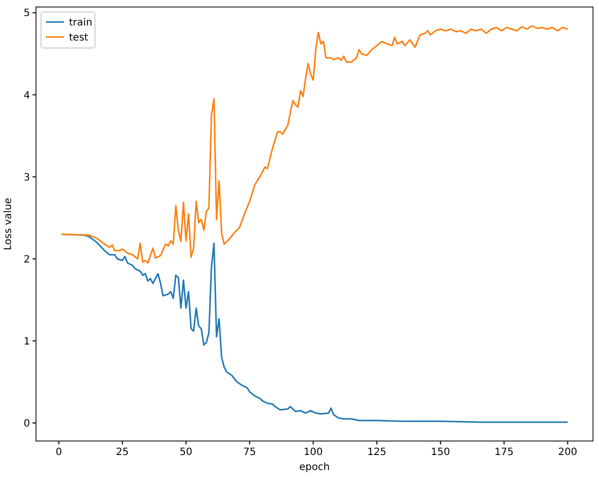  What do you see at coordinates (122, 452) in the screenshot?
I see `x-tick-label: 25` at bounding box center [122, 452].